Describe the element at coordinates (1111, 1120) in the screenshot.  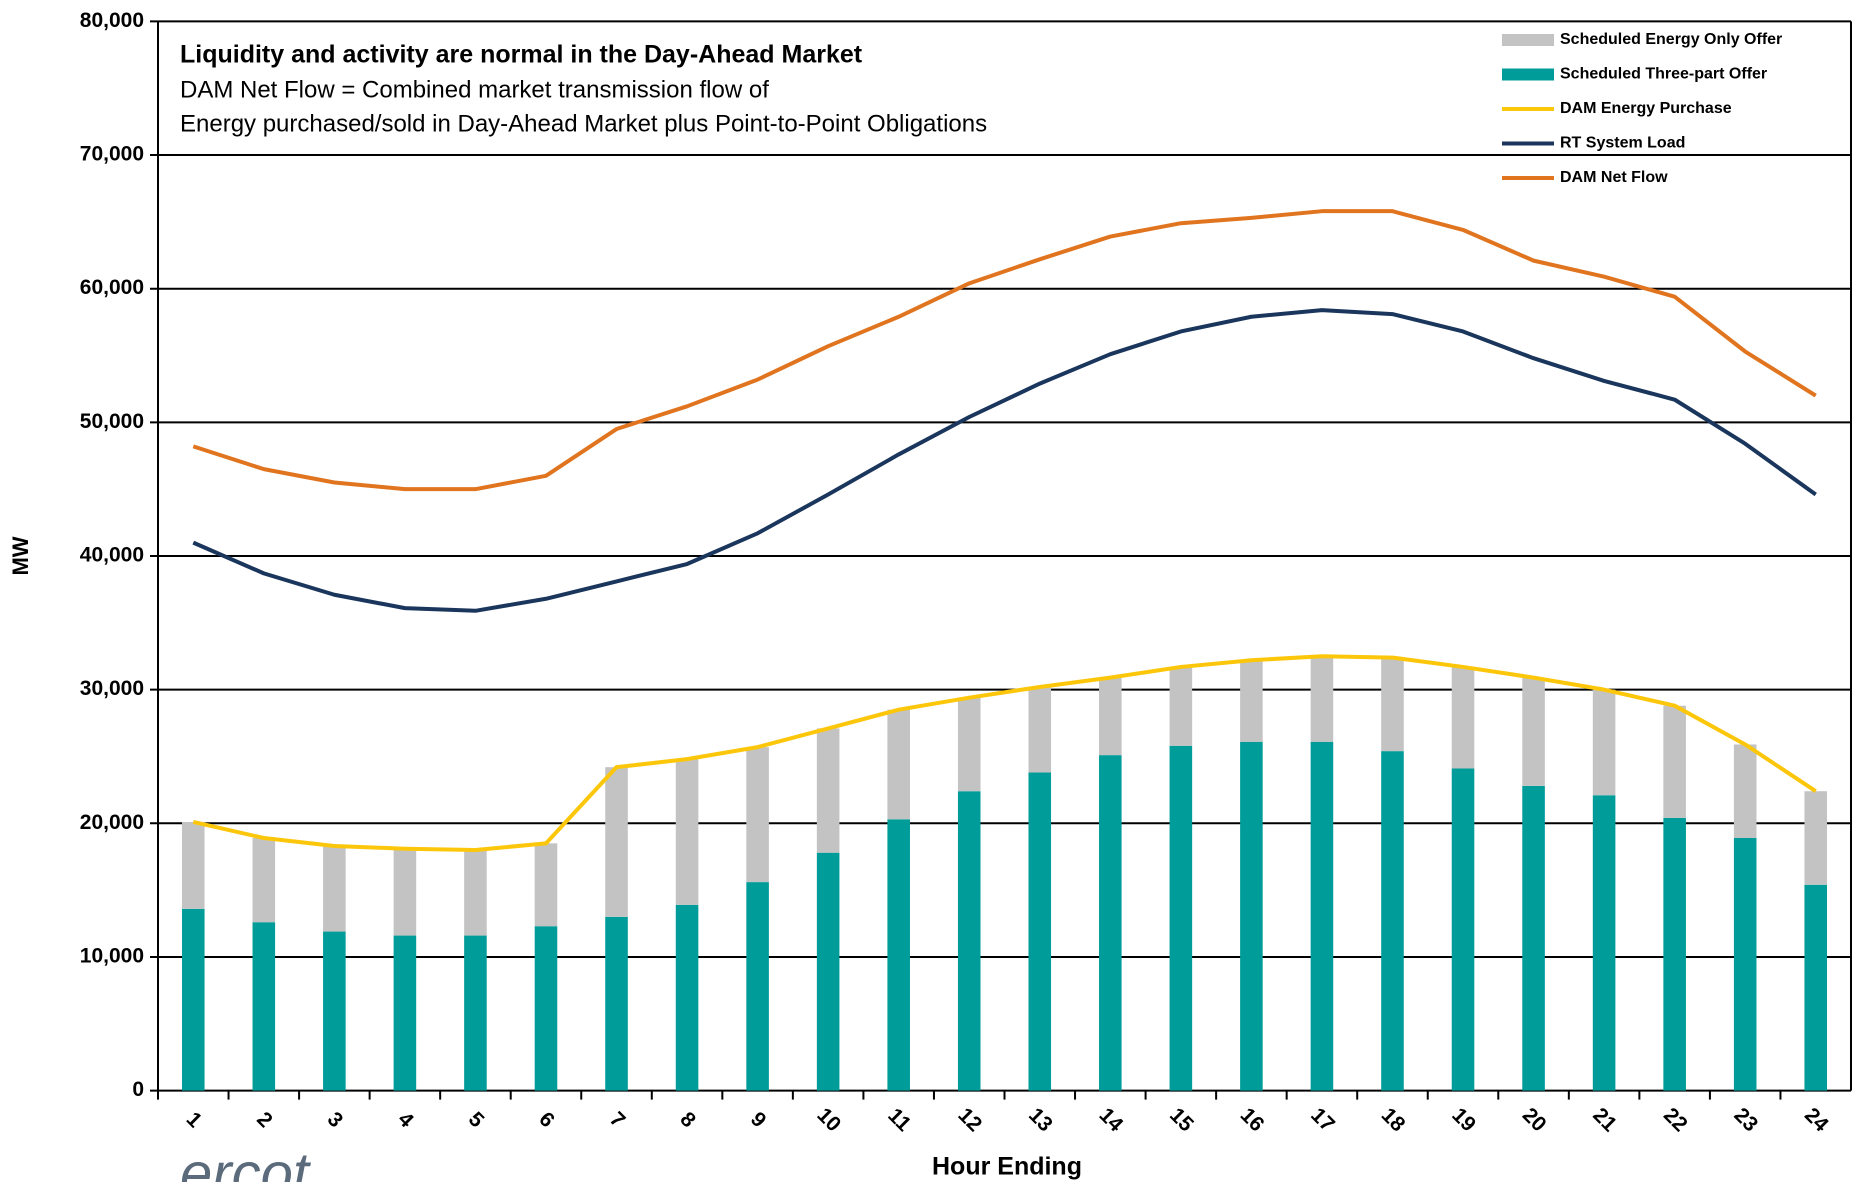
I see `x-tick-label: 14` at that location.